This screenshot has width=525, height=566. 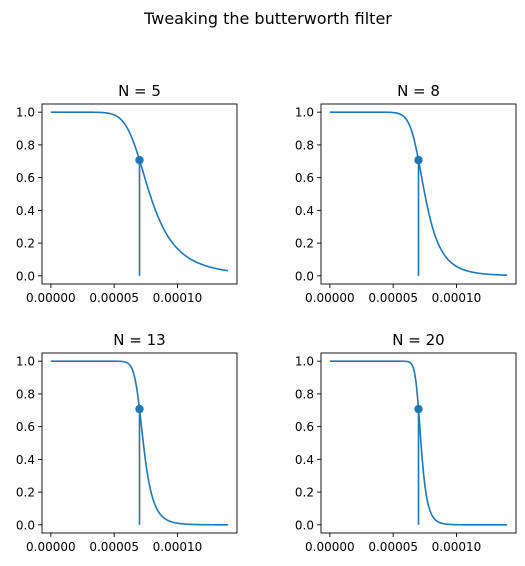 I want to click on subplot-title: N = 5, so click(x=139, y=91).